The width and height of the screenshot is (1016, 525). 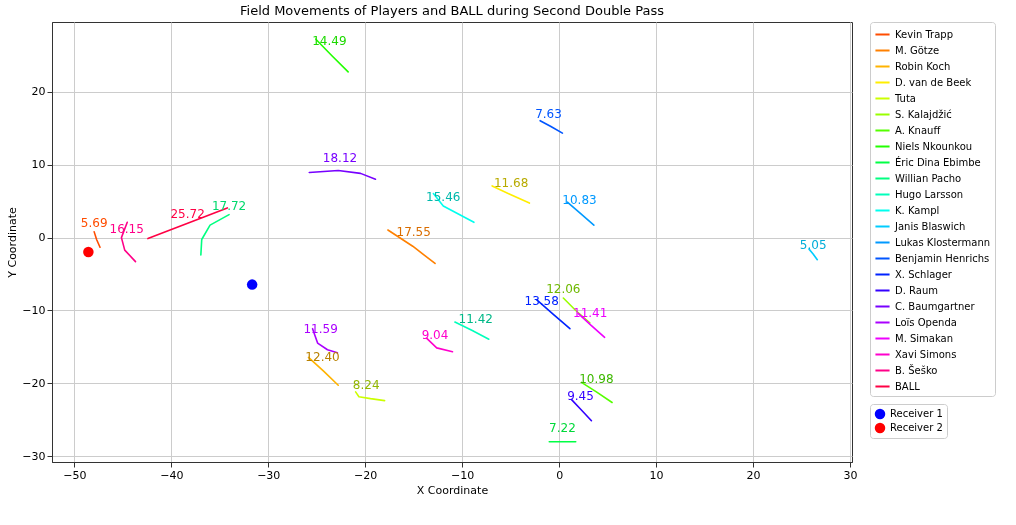 I want to click on legend-label: Willian Pacho, so click(x=928, y=178).